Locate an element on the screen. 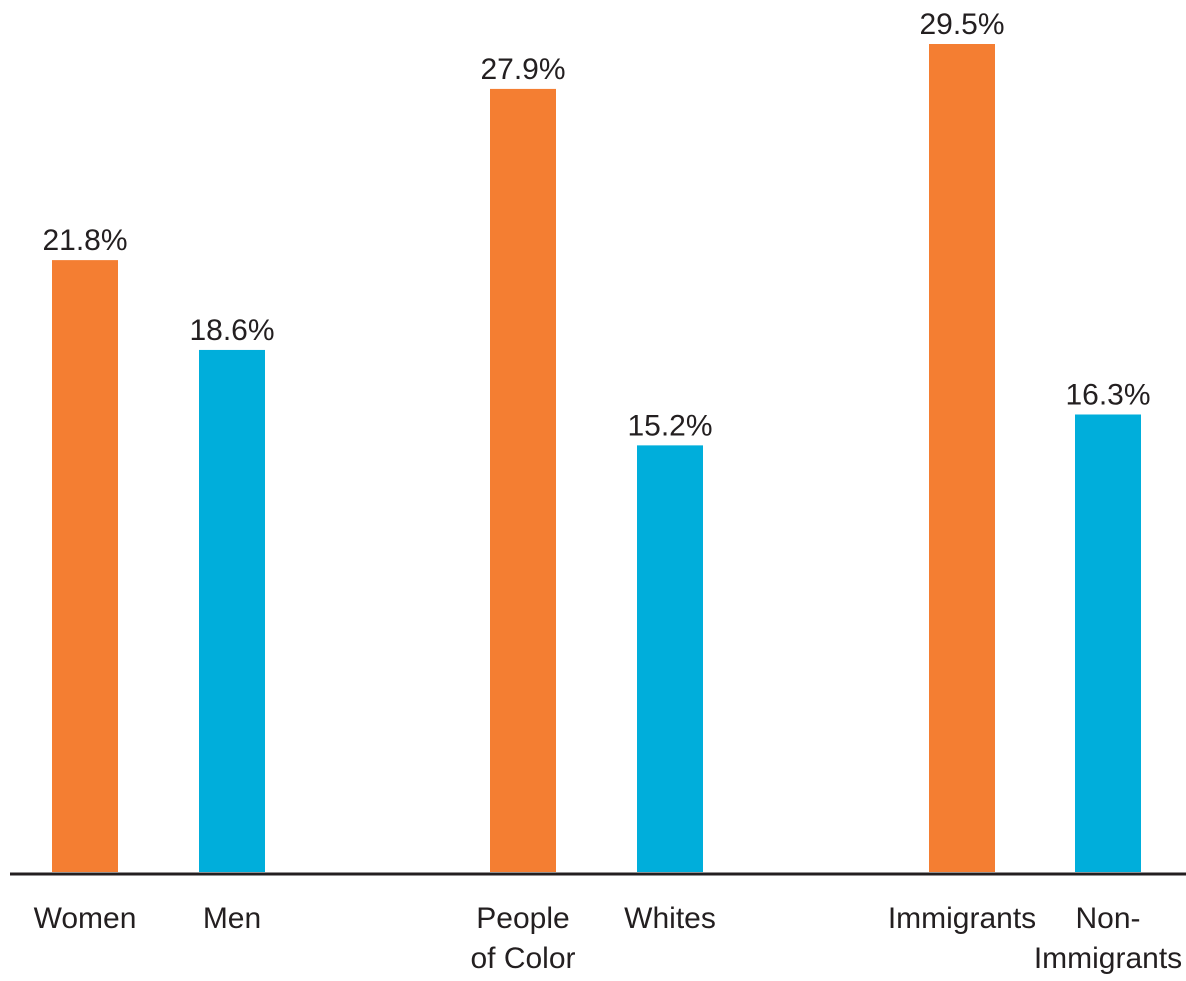 The image size is (1186, 981). category-label: Women is located at coordinates (85, 918).